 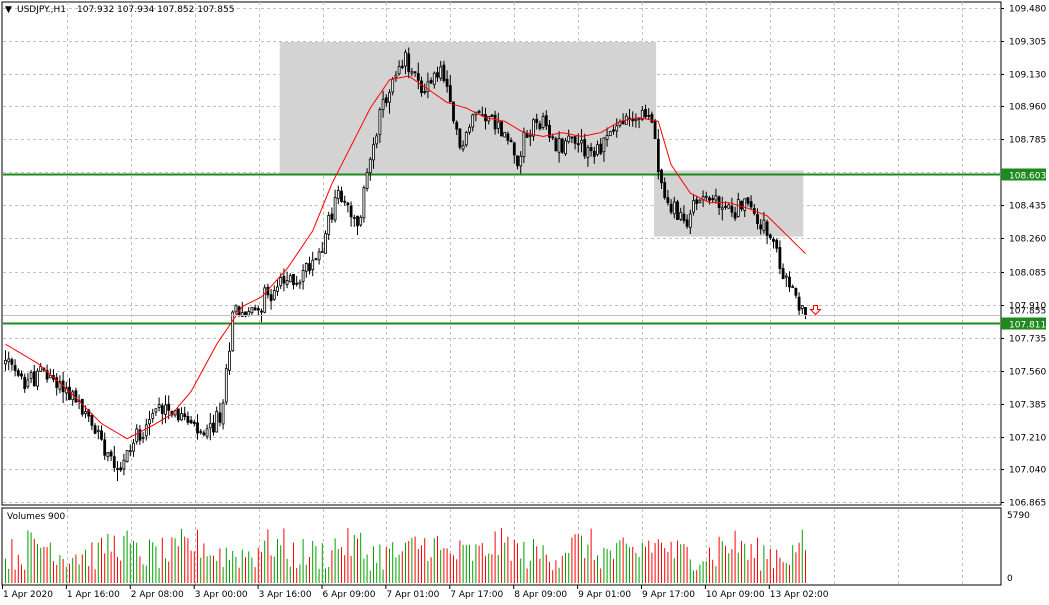 I want to click on price-tick-label: 107.385, so click(x=1027, y=406).